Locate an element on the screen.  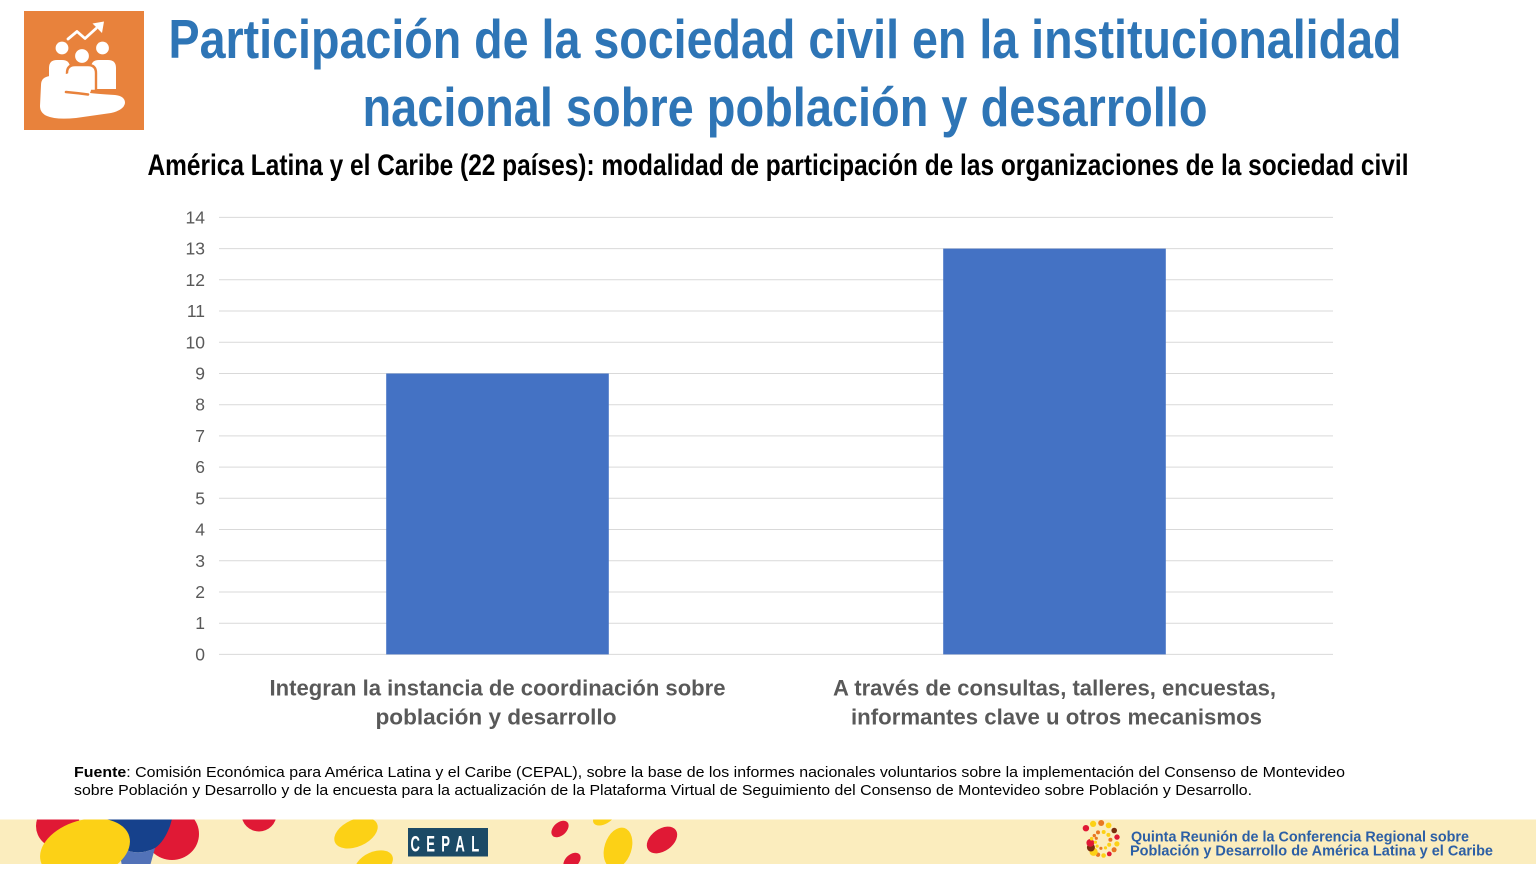
svg-text: 2 is located at coordinates (200, 592).